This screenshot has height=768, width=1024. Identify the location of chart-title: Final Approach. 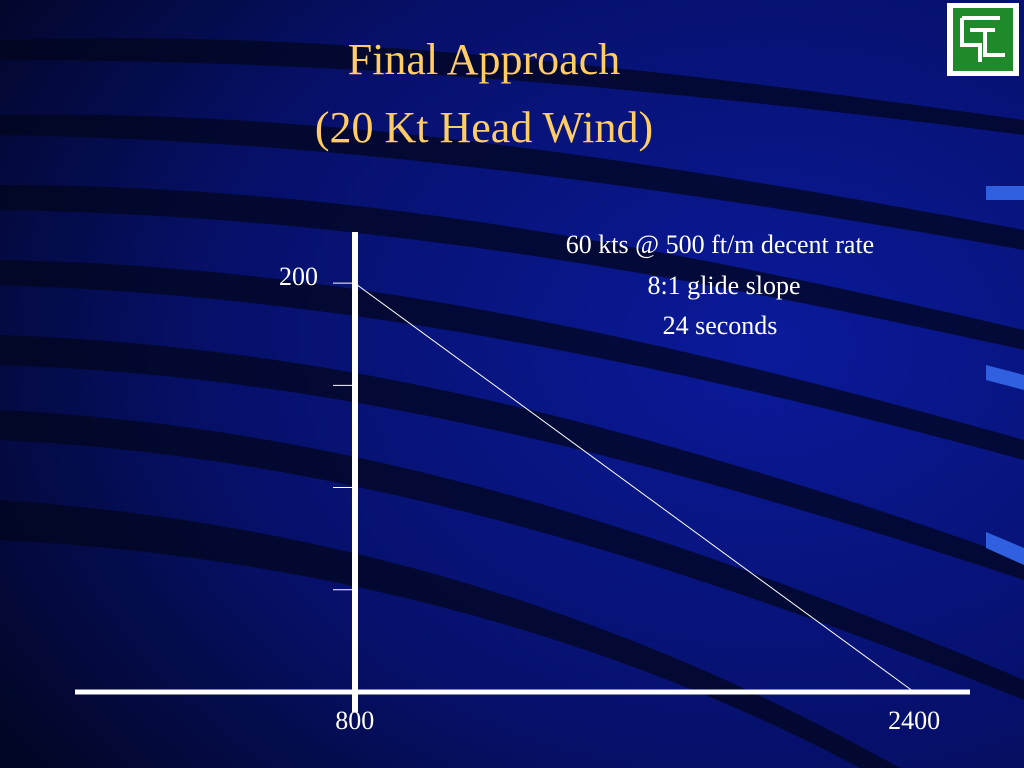
(484, 59).